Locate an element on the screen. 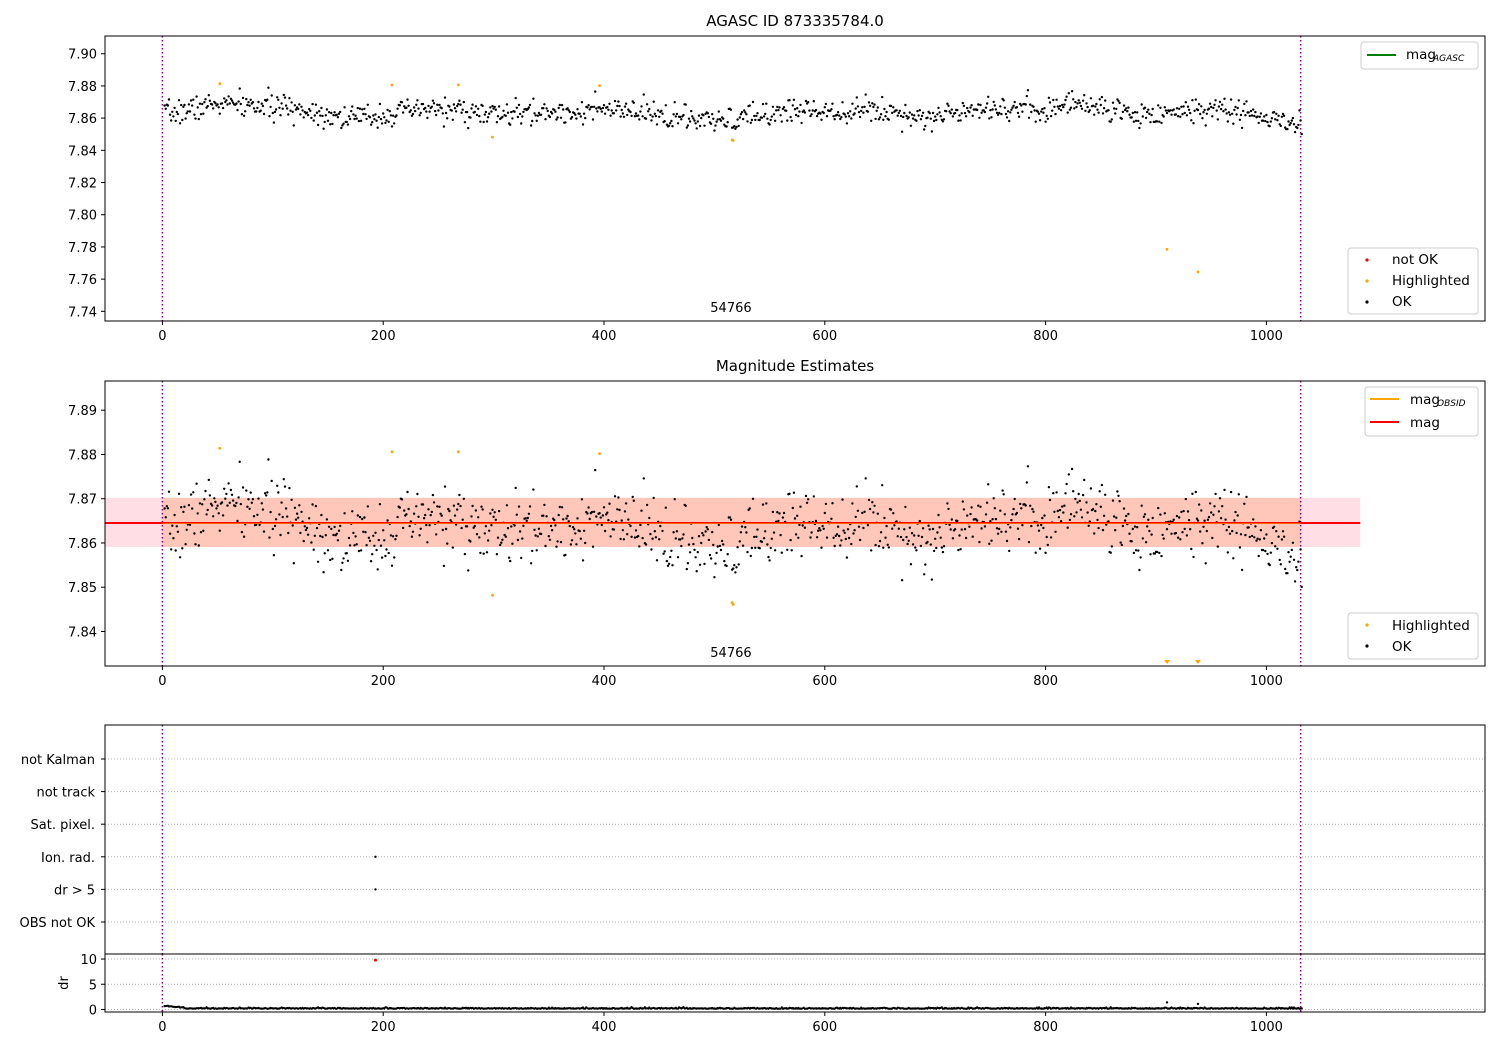 This screenshot has height=1050, width=1500. legend-ok-label: OK is located at coordinates (1402, 302).